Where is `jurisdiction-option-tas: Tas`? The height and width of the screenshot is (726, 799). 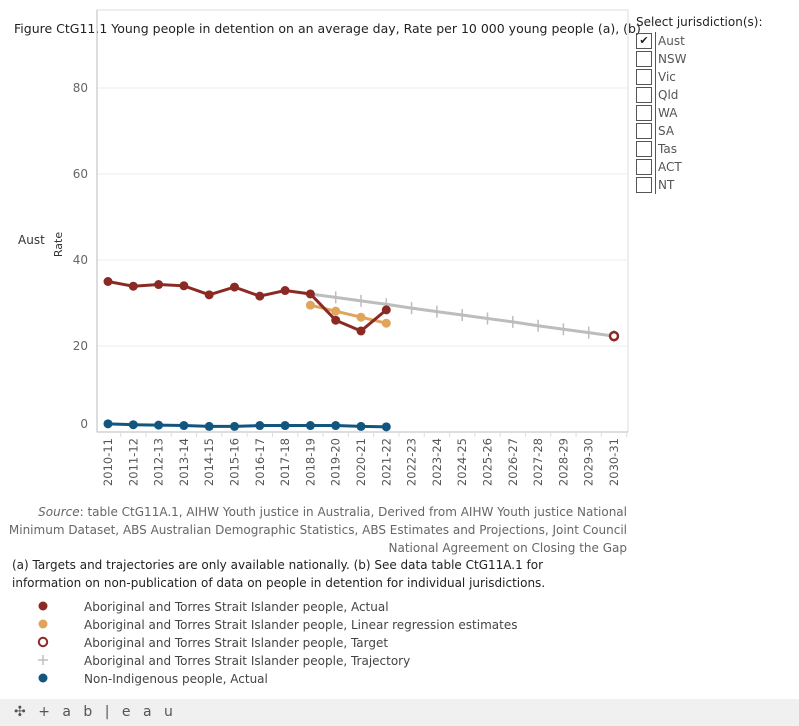 jurisdiction-option-tas: Tas is located at coordinates (656, 149).